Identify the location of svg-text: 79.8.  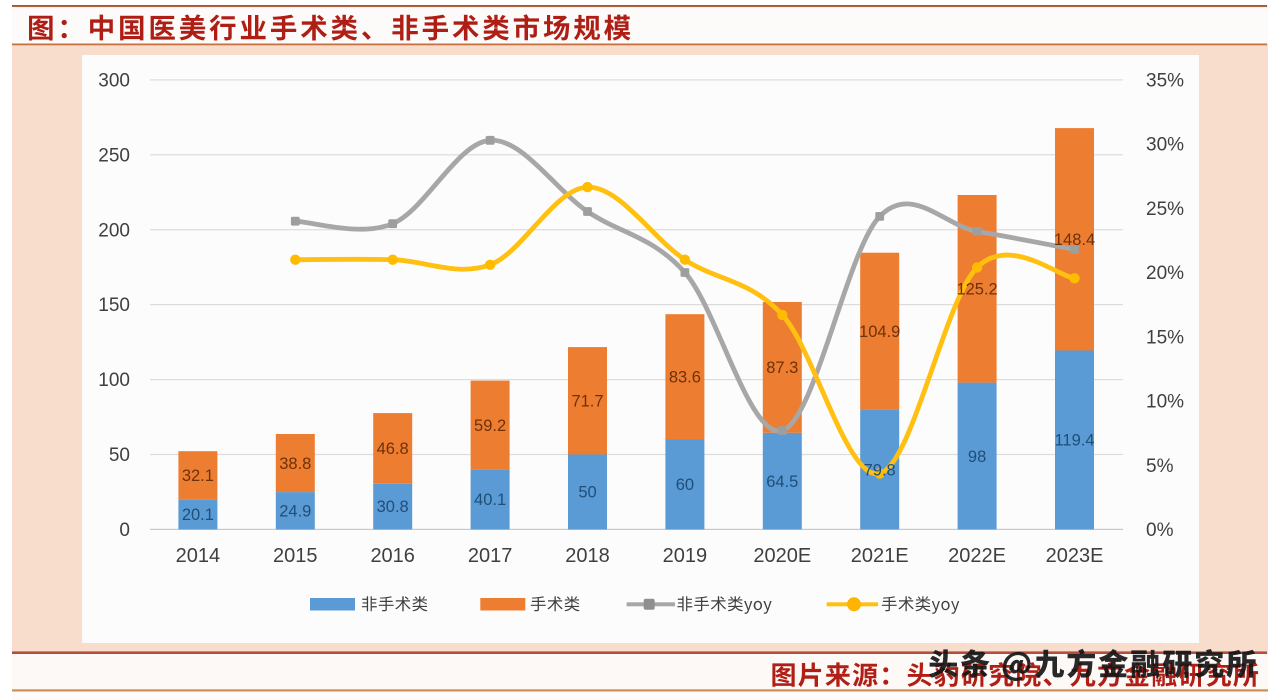
(880, 470).